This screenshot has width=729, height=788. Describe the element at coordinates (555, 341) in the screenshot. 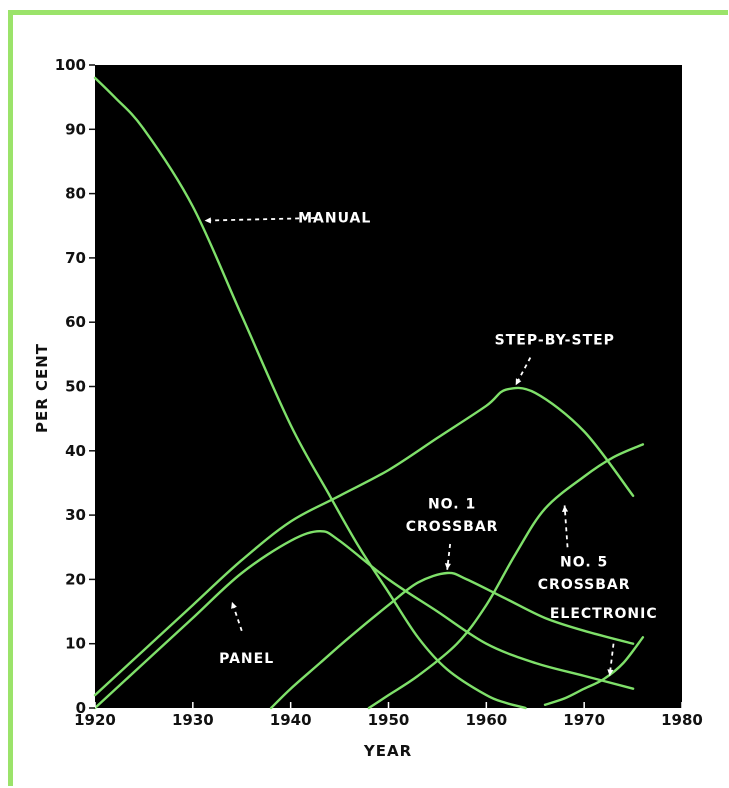

I see `annotation-label: STEP-BY-STEP` at that location.